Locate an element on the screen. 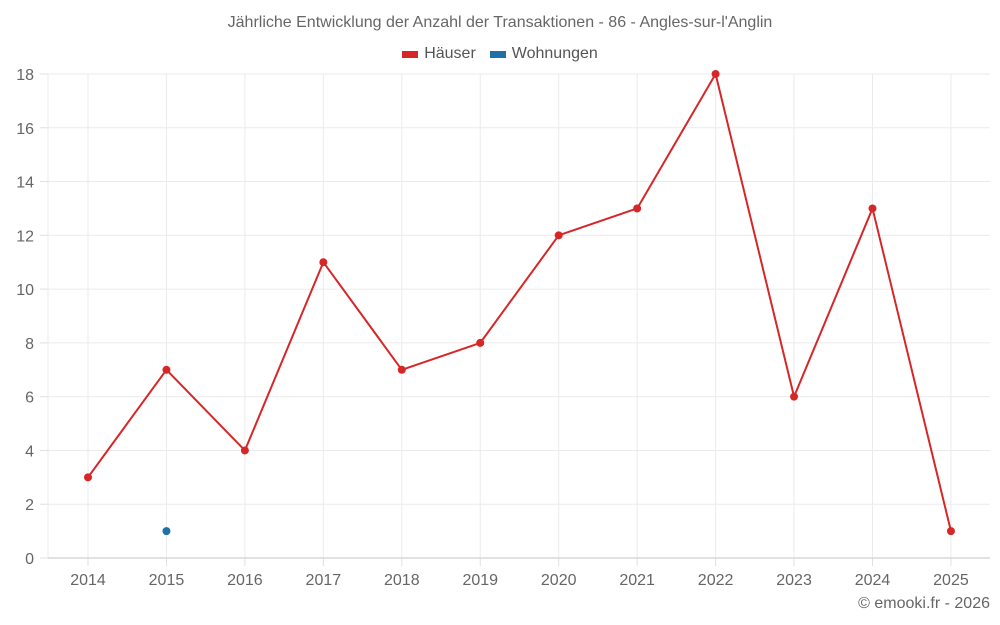  legend: Häuser Wohnungen is located at coordinates (500, 54).